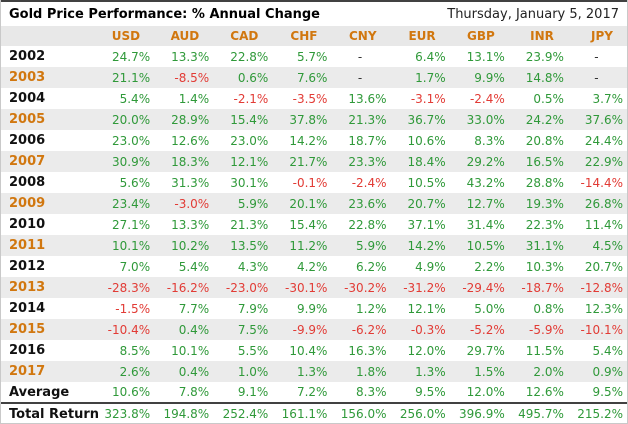 The width and height of the screenshot is (628, 424). I want to click on value-cell: 23.4%, so click(131, 203).